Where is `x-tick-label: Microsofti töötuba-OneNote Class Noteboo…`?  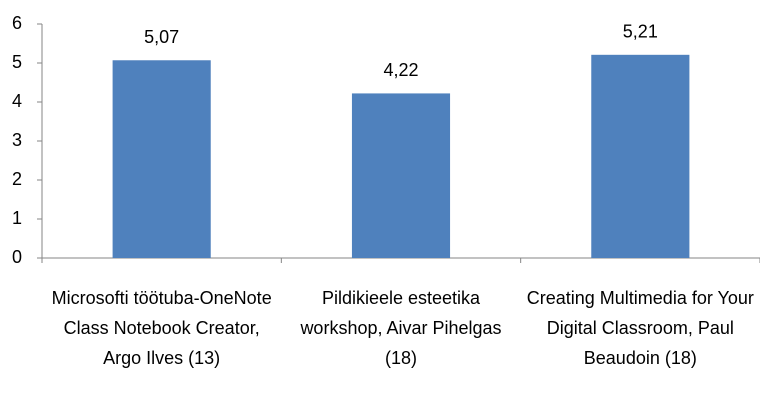 x-tick-label: Microsofti töötuba-OneNote Class Noteboo… is located at coordinates (161, 328).